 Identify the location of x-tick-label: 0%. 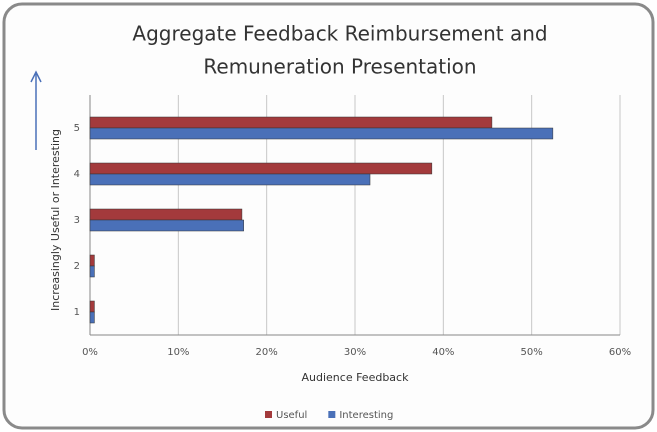
(90, 352).